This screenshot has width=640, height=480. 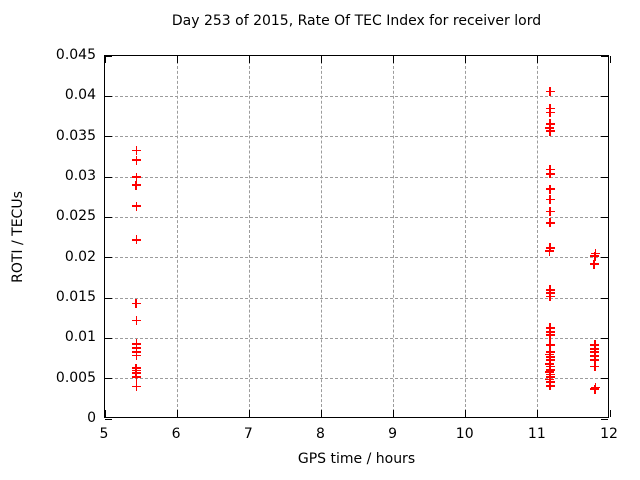 What do you see at coordinates (356, 459) in the screenshot?
I see `x-axis-label: GPS time / hours` at bounding box center [356, 459].